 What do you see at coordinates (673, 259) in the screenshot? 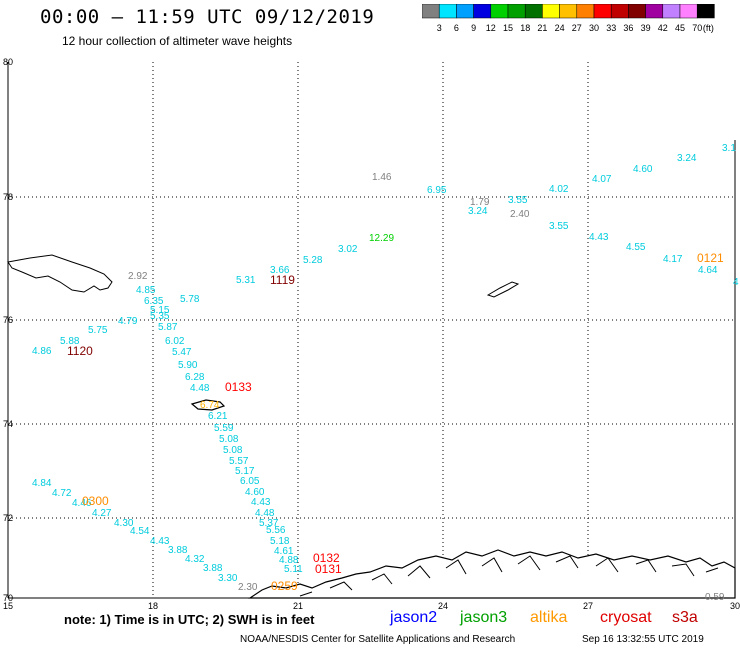
I see `wave-height-value: 4.17` at bounding box center [673, 259].